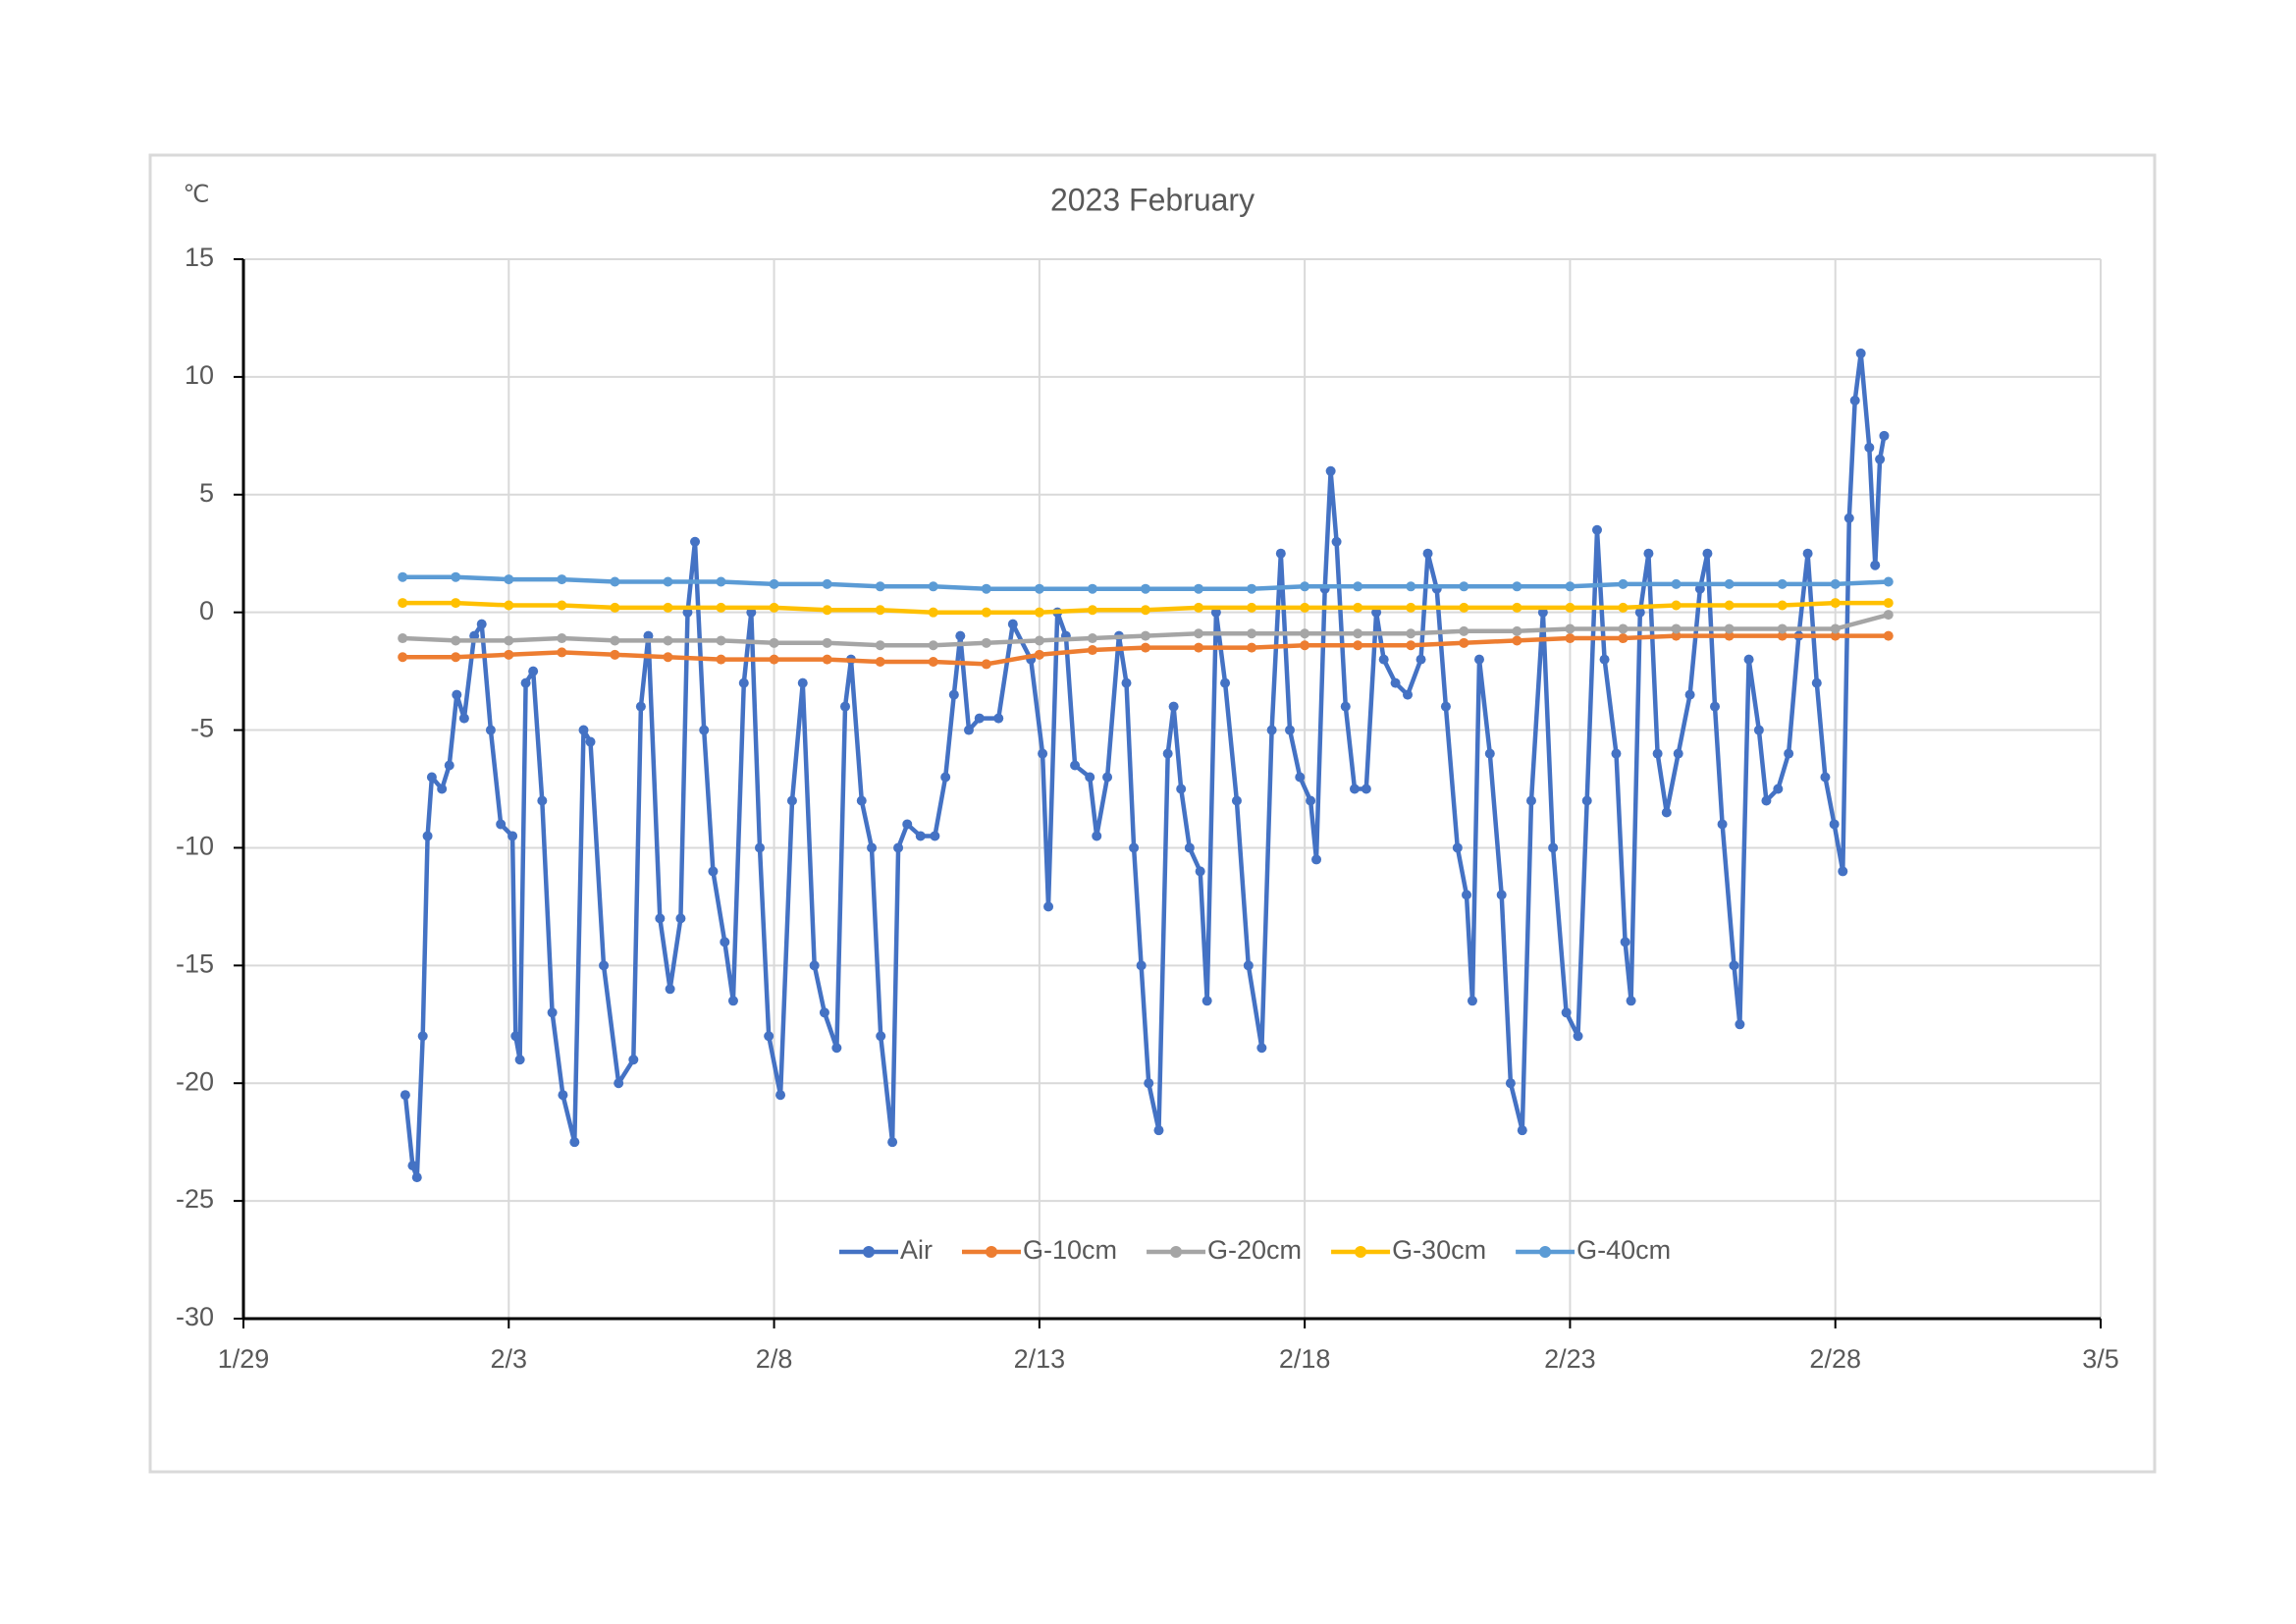 This screenshot has width=2296, height=1624. I want to click on chart-title: 2023 February, so click(1152, 199).